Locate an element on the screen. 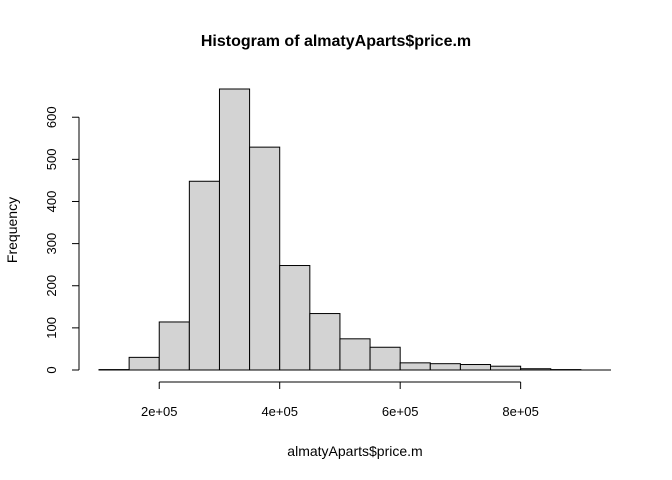 This screenshot has width=672, height=480. y-axis: 0 100 200 300 400 500 600 is located at coordinates (62, 240).